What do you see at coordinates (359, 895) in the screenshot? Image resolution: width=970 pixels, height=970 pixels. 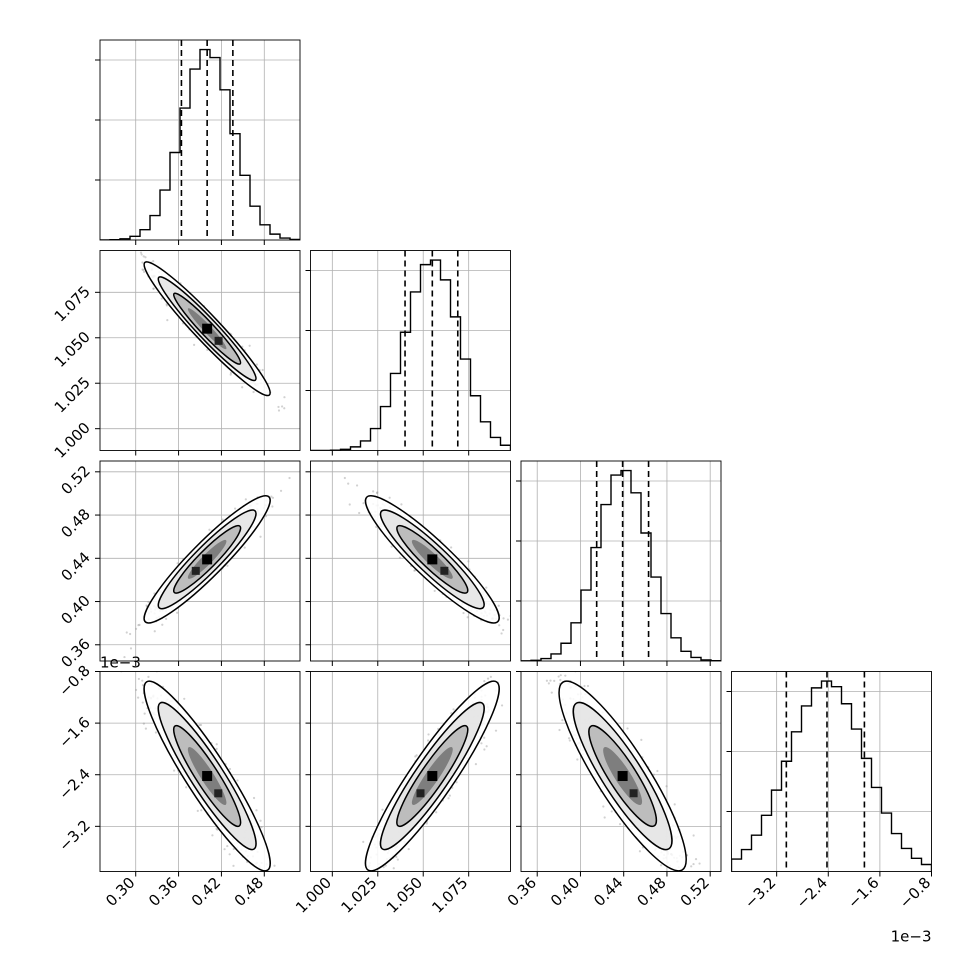 I see `x-tick-label: 1.025` at bounding box center [359, 895].